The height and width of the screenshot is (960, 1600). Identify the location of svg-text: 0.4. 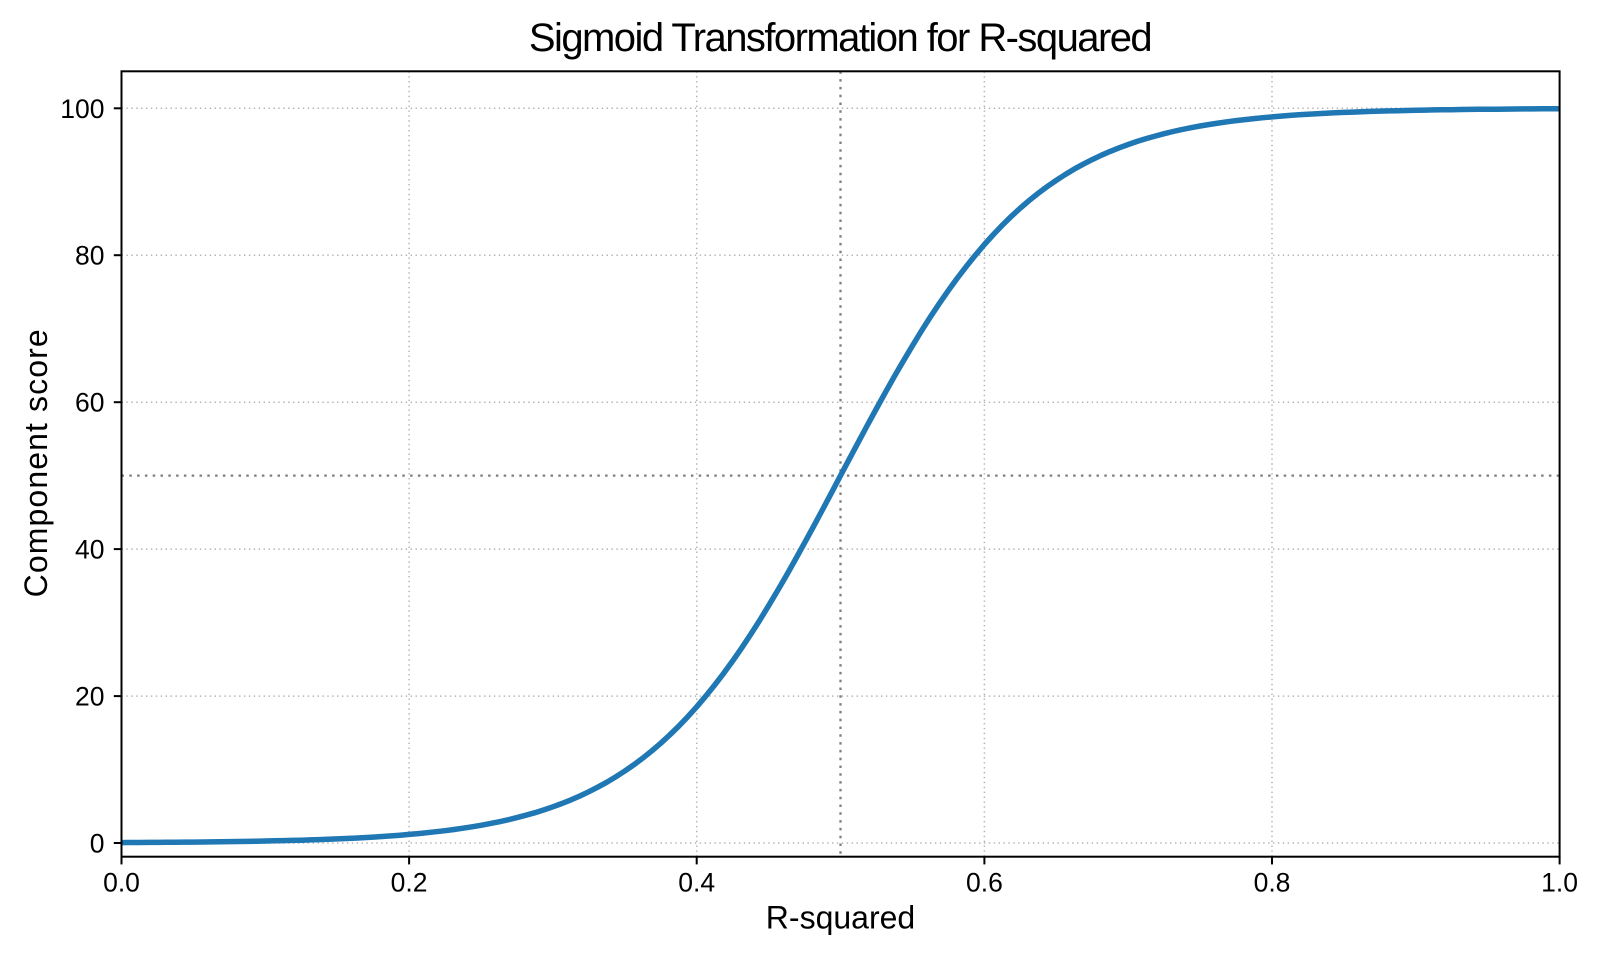
(696, 883).